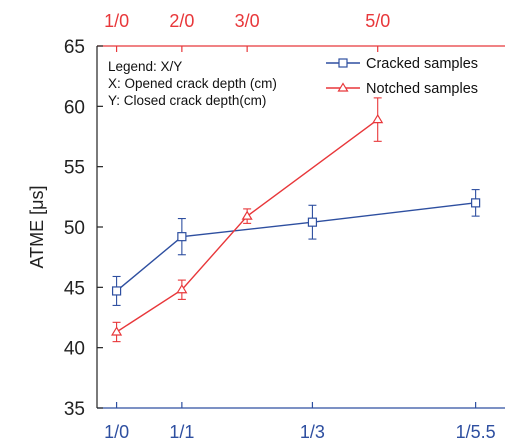 The height and width of the screenshot is (443, 507). I want to click on y-tick-label: 35, so click(74, 409).